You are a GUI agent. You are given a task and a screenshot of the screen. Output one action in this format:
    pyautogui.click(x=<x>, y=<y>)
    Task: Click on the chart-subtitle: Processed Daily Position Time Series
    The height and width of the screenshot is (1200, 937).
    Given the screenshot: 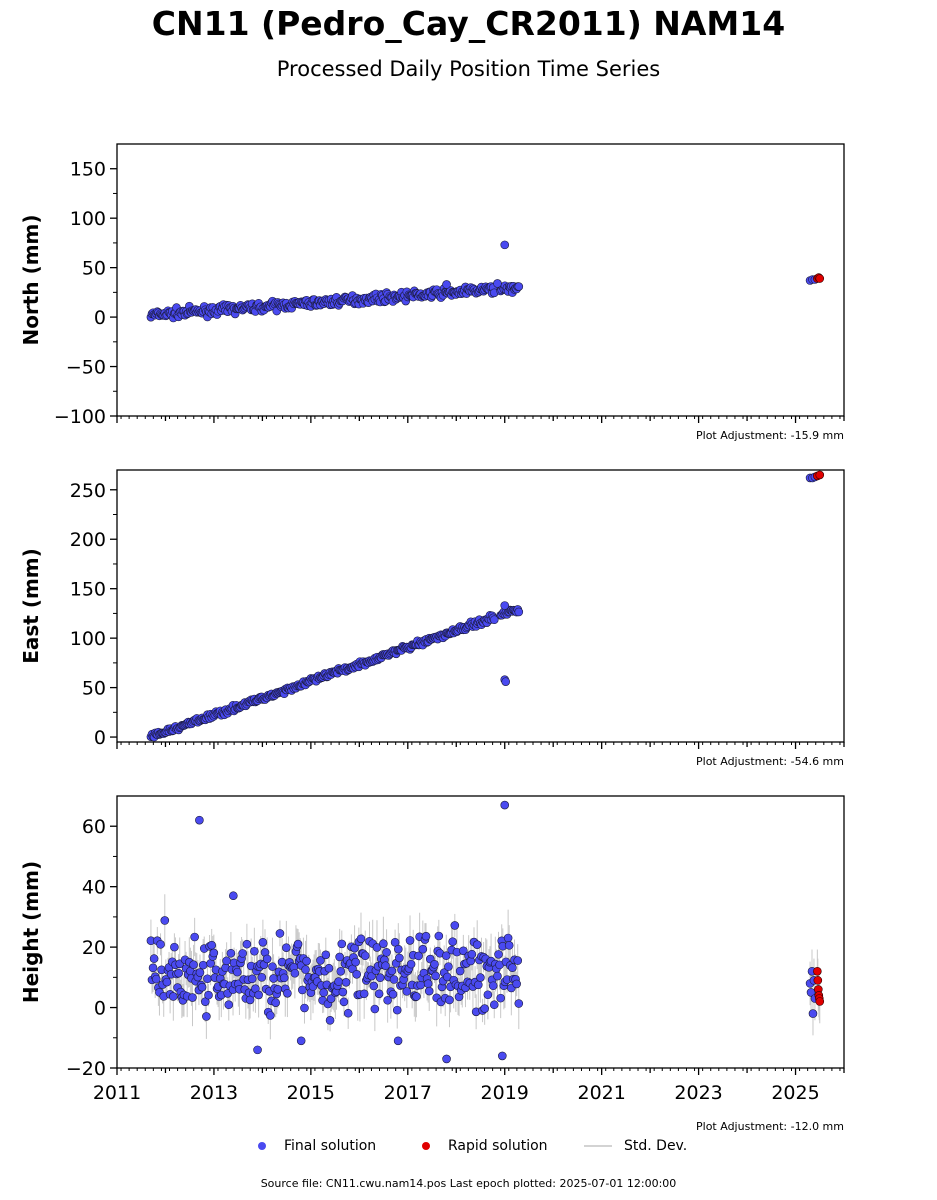 What is the action you would take?
    pyautogui.click(x=468, y=69)
    